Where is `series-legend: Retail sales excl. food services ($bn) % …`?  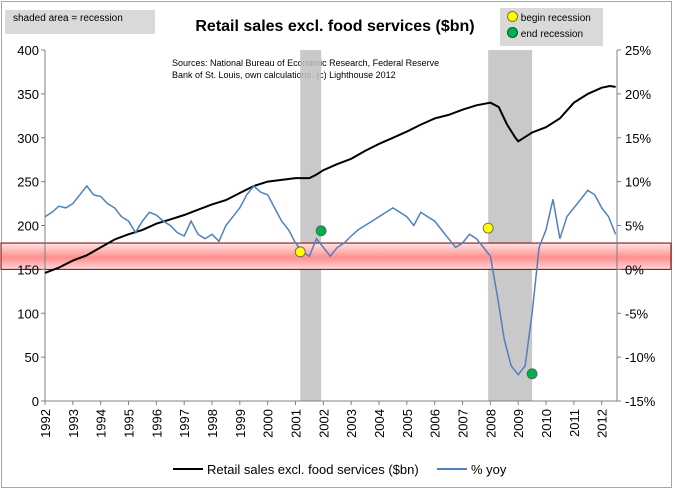 series-legend: Retail sales excl. food services ($bn) % … is located at coordinates (340, 469).